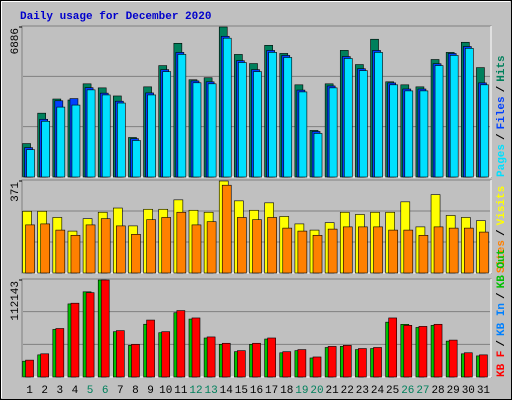 The height and width of the screenshot is (405, 512). I want to click on x-tick-label: 4, so click(75, 391).